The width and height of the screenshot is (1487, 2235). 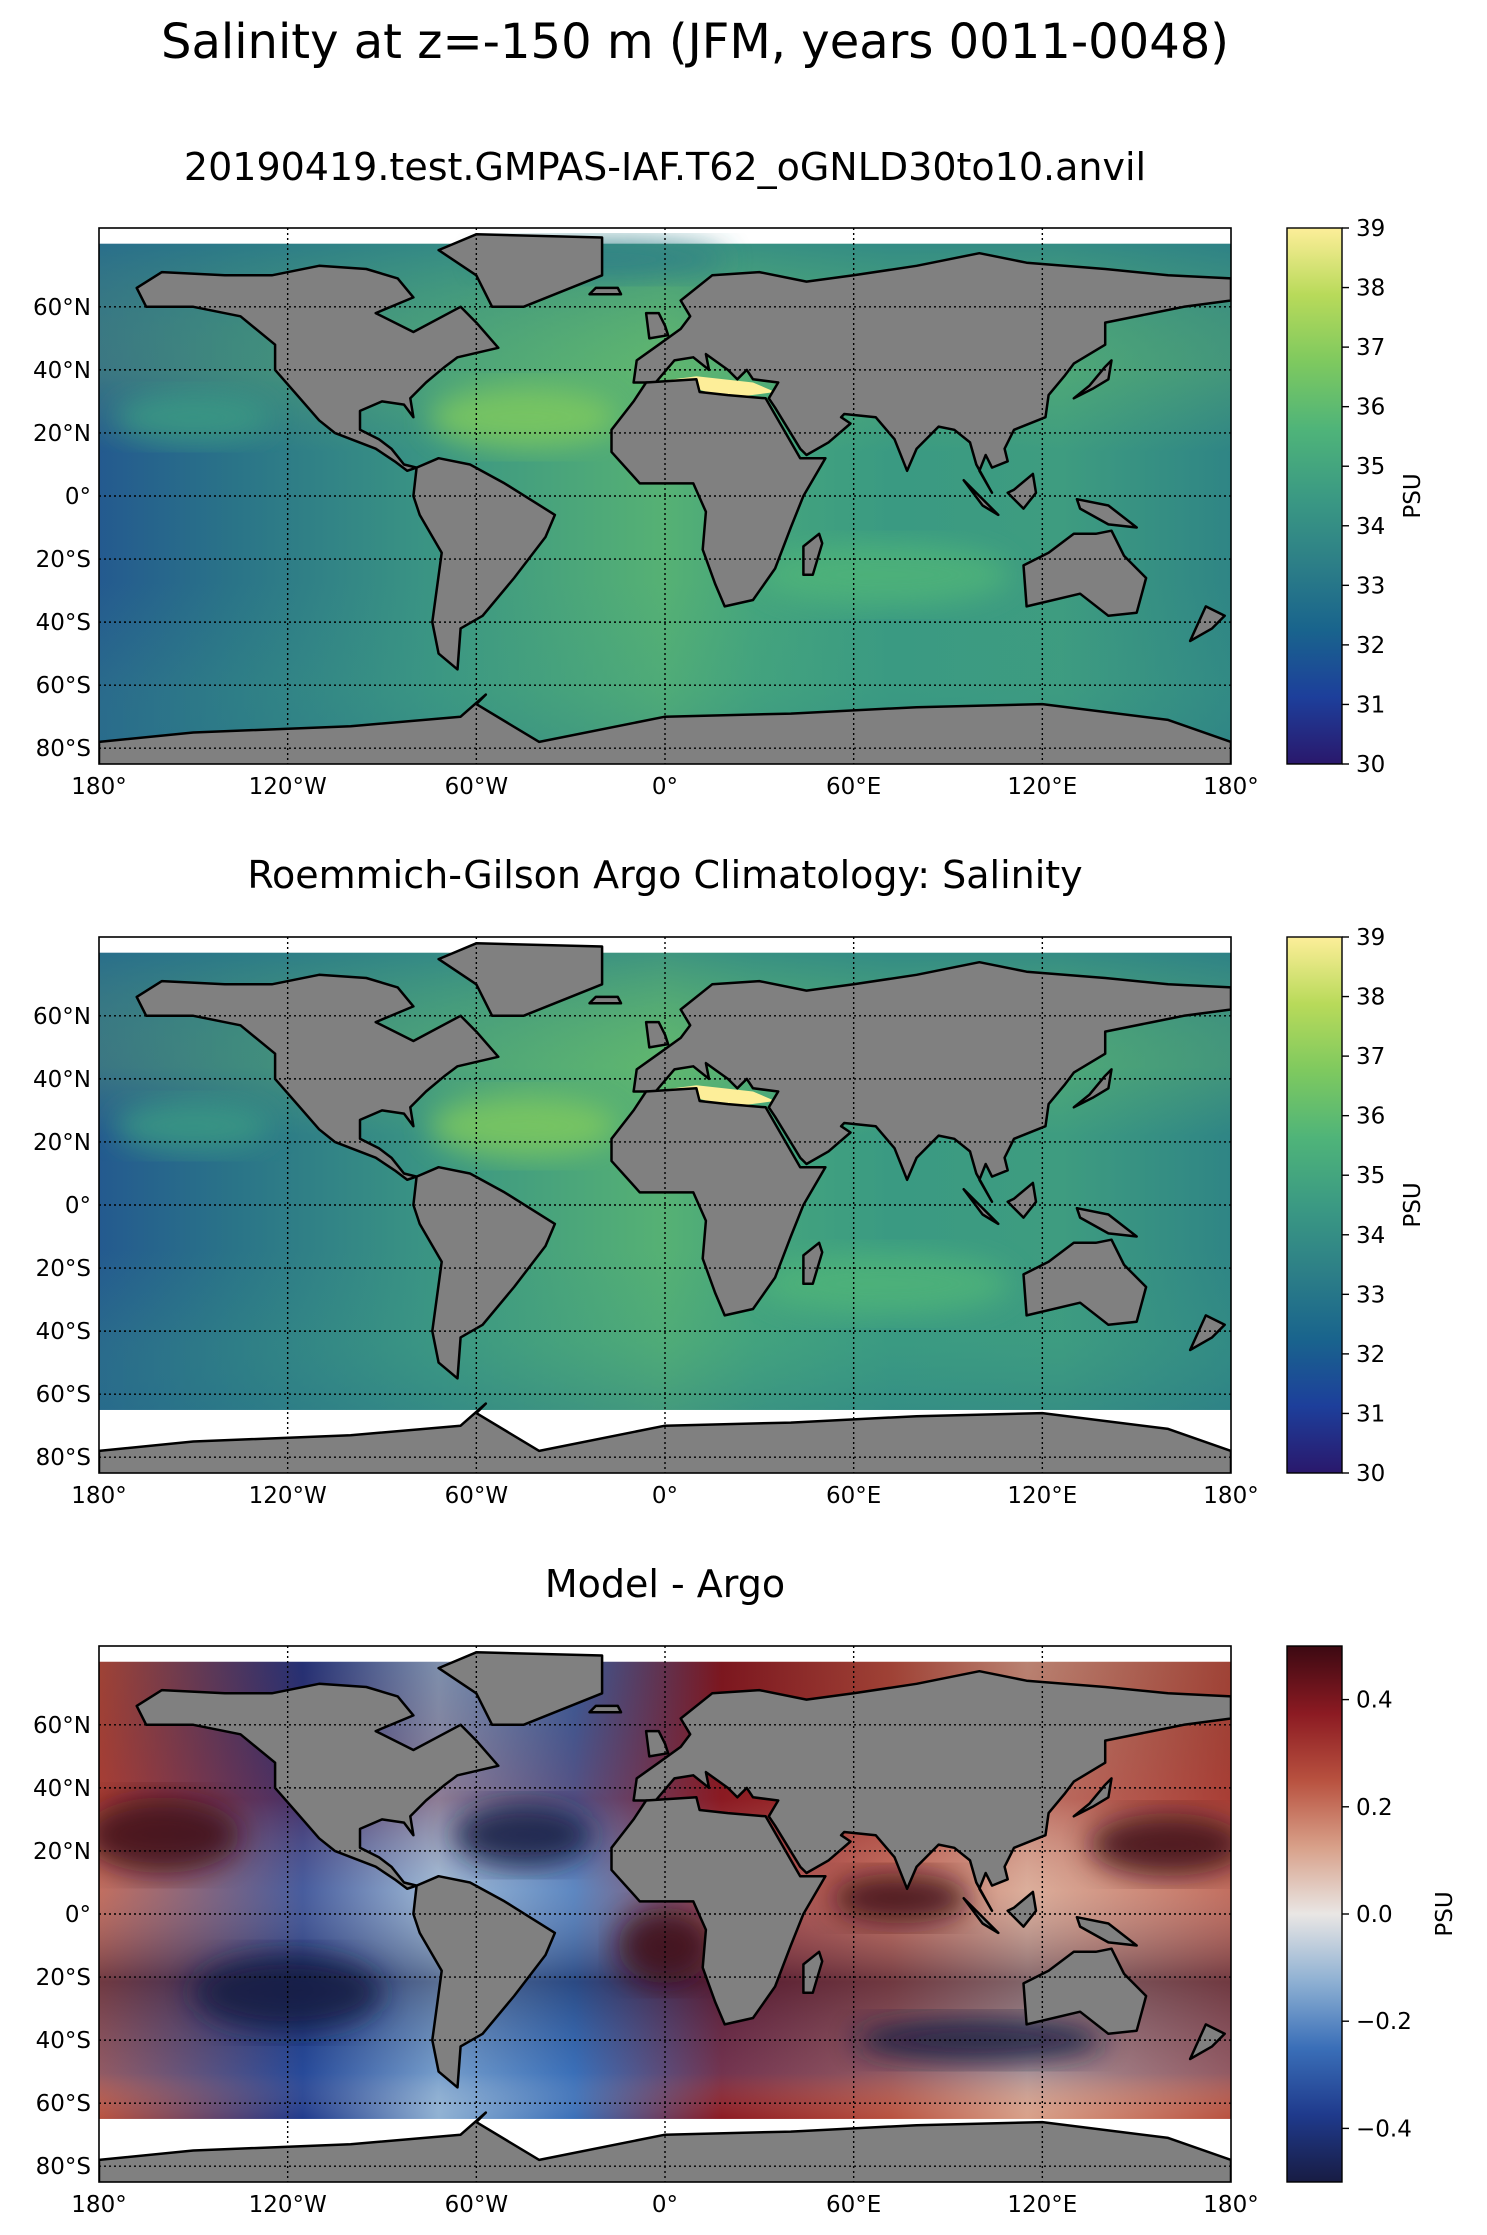 What do you see at coordinates (63, 623) in the screenshot?
I see `y-tick-label: 40°S` at bounding box center [63, 623].